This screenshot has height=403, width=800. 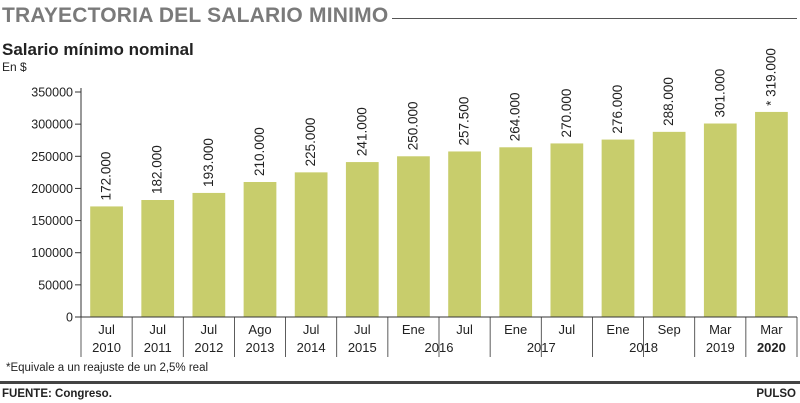 I want to click on bar-value-label: 301.000, so click(x=719, y=93).